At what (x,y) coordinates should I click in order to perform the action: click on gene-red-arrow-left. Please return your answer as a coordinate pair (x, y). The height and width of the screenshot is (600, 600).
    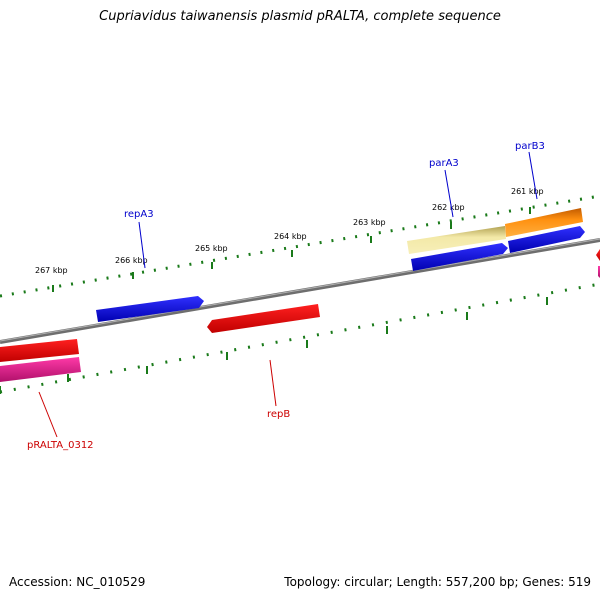
    Looking at the image, I should click on (39, 350).